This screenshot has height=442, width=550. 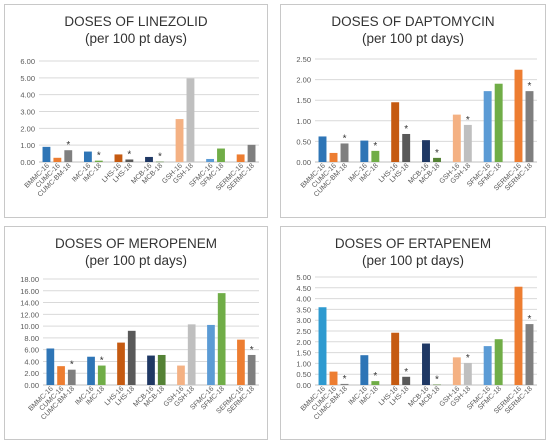 What do you see at coordinates (303, 320) in the screenshot?
I see `y-tick-label: 3.00` at bounding box center [303, 320].